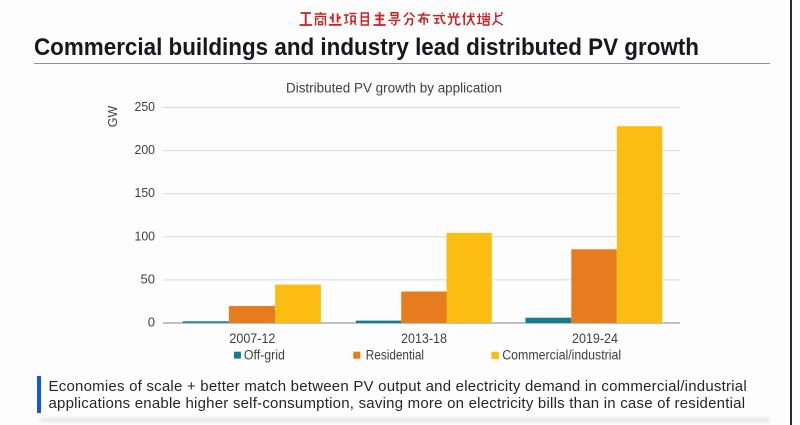 The image size is (800, 425). What do you see at coordinates (145, 149) in the screenshot?
I see `svg-text: 200` at bounding box center [145, 149].